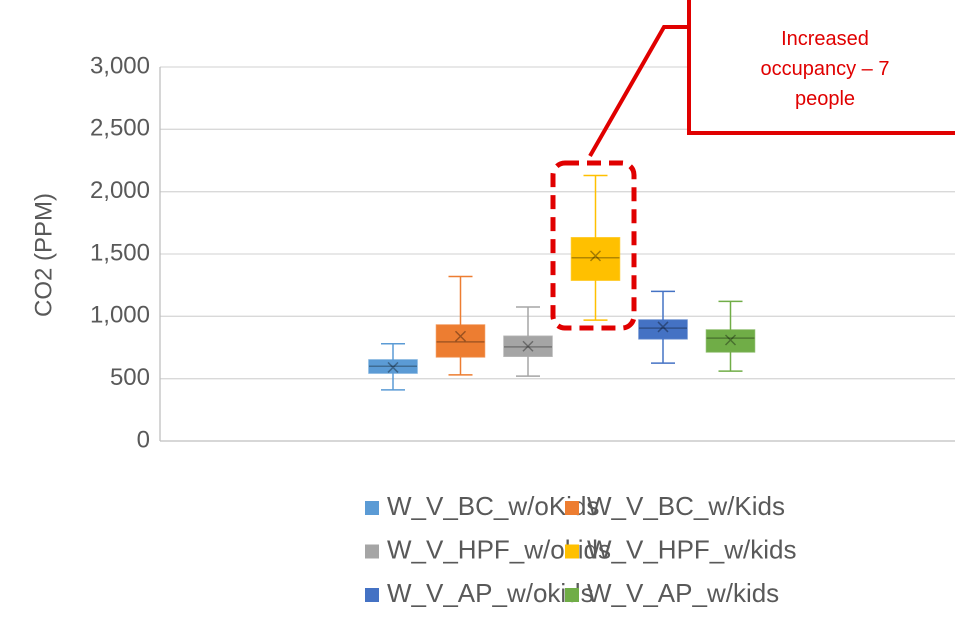 The image size is (955, 623). Describe the element at coordinates (686, 506) in the screenshot. I see `legend-label: W_V_BC_w/Kids` at that location.